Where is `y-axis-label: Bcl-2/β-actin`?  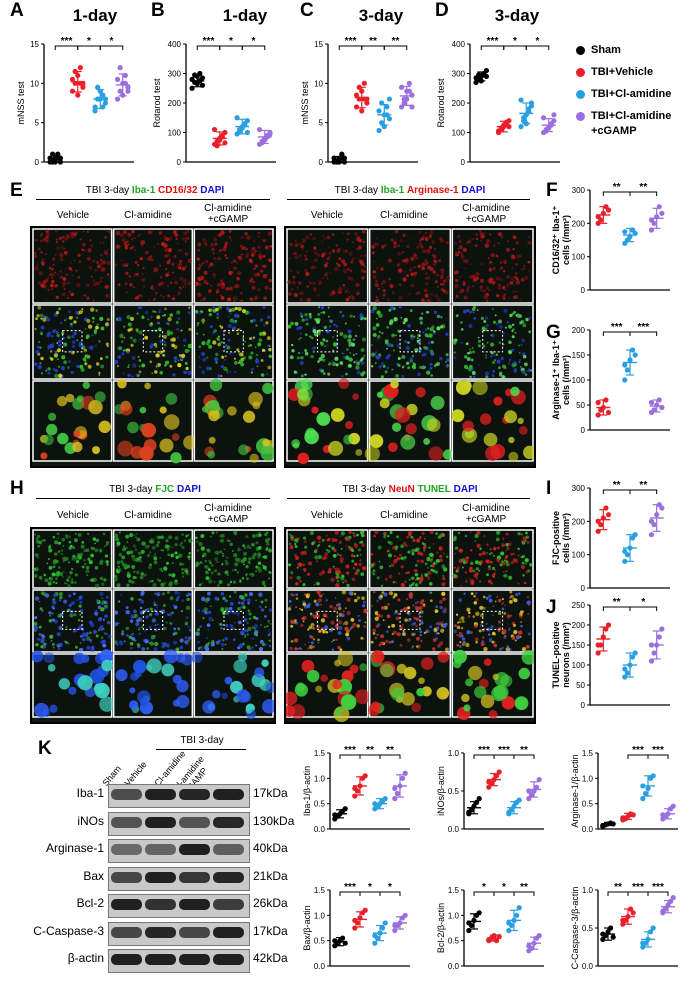 y-axis-label: Bcl-2/β-actin is located at coordinates (441, 928).